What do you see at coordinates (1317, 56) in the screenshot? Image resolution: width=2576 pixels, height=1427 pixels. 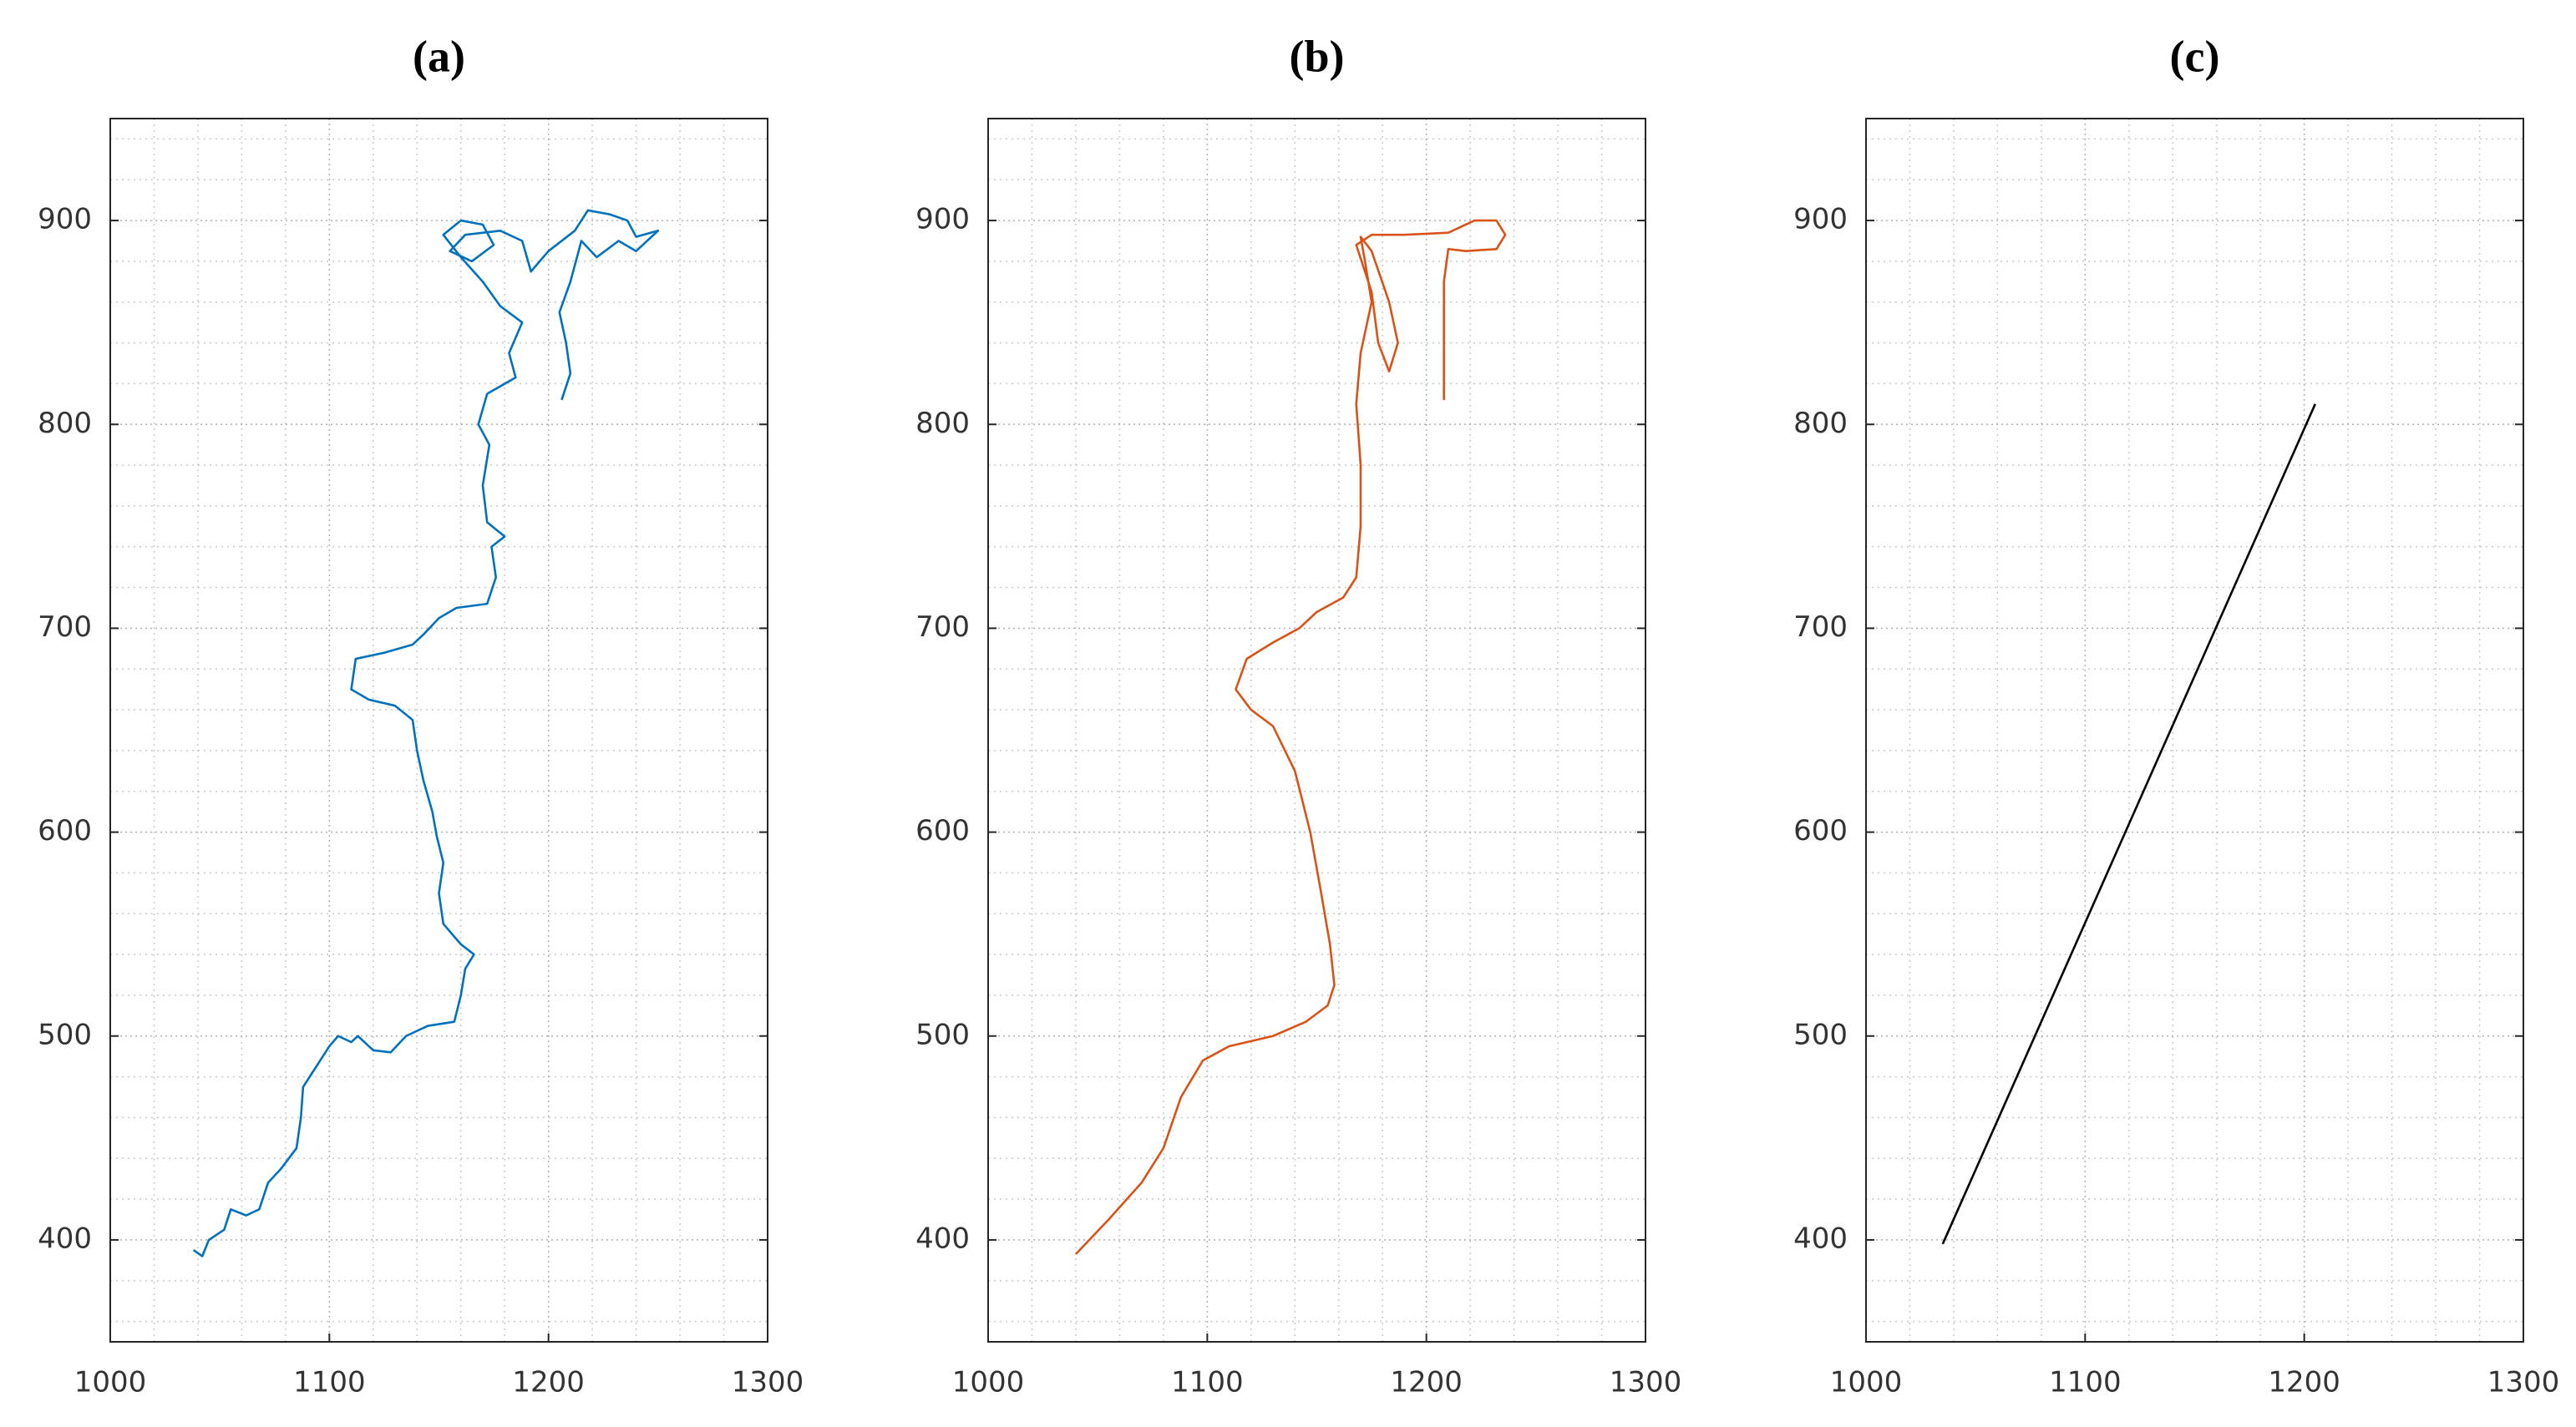 I see `chart-title: (b)` at bounding box center [1317, 56].